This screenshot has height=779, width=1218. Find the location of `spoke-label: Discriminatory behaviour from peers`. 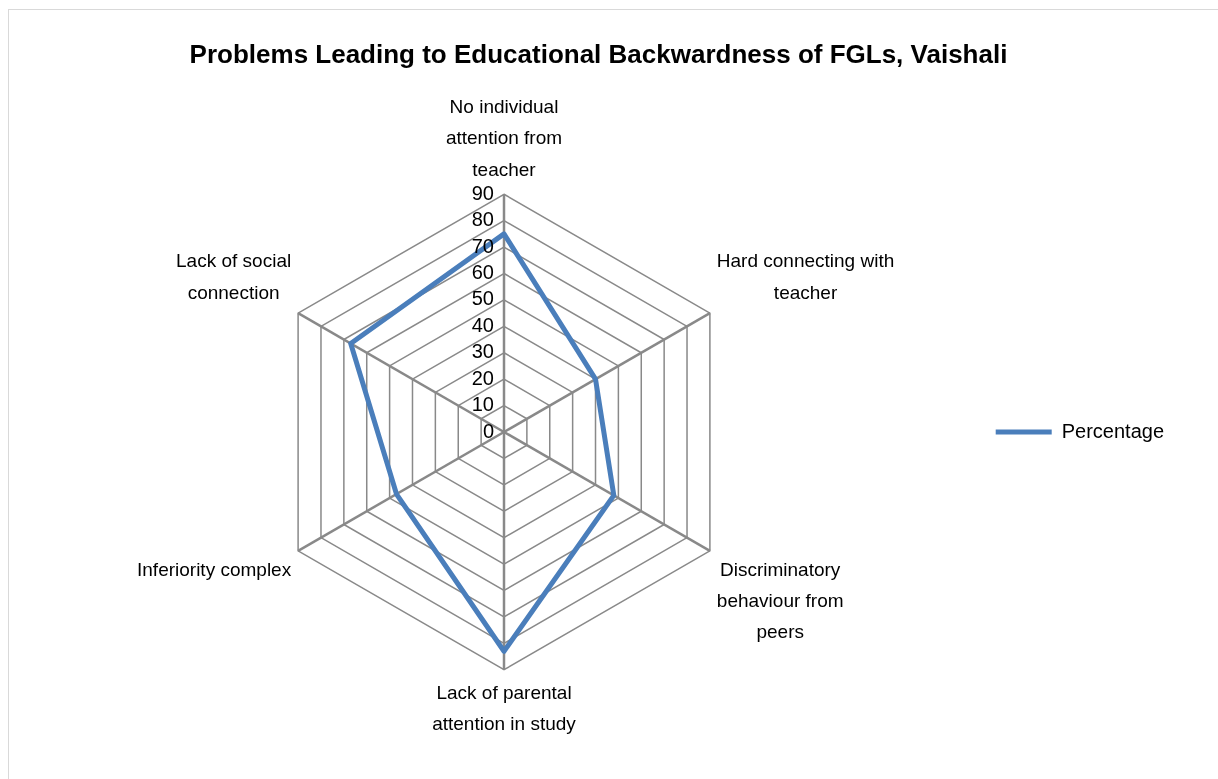

spoke-label: Discriminatory behaviour from peers is located at coordinates (780, 600).